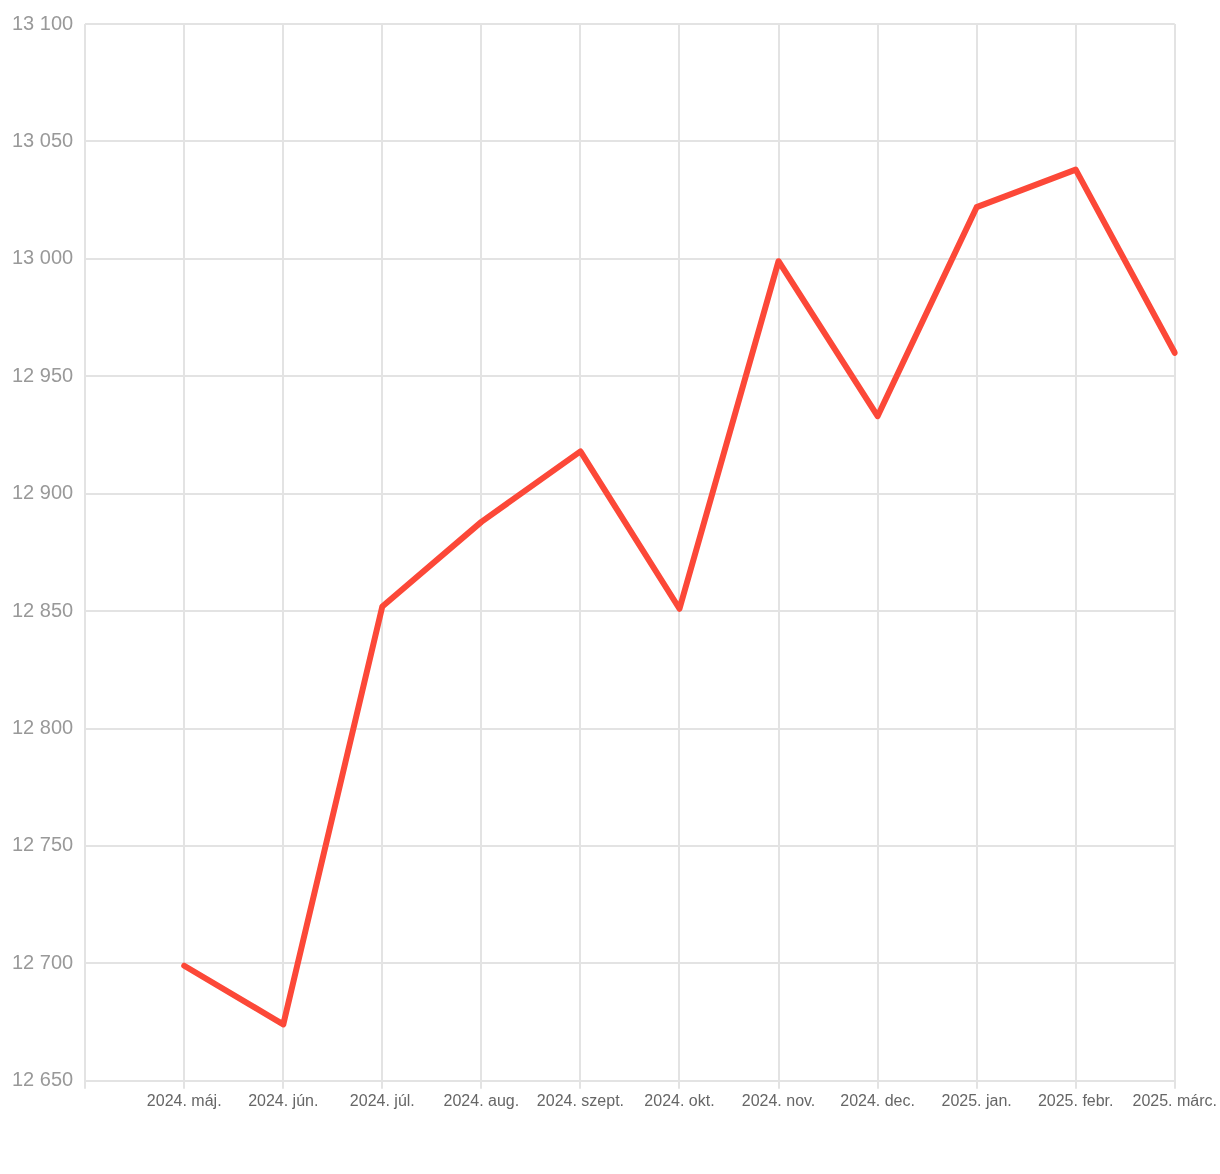 The width and height of the screenshot is (1220, 1174). I want to click on x-tick-label: 2024. júl., so click(382, 1100).